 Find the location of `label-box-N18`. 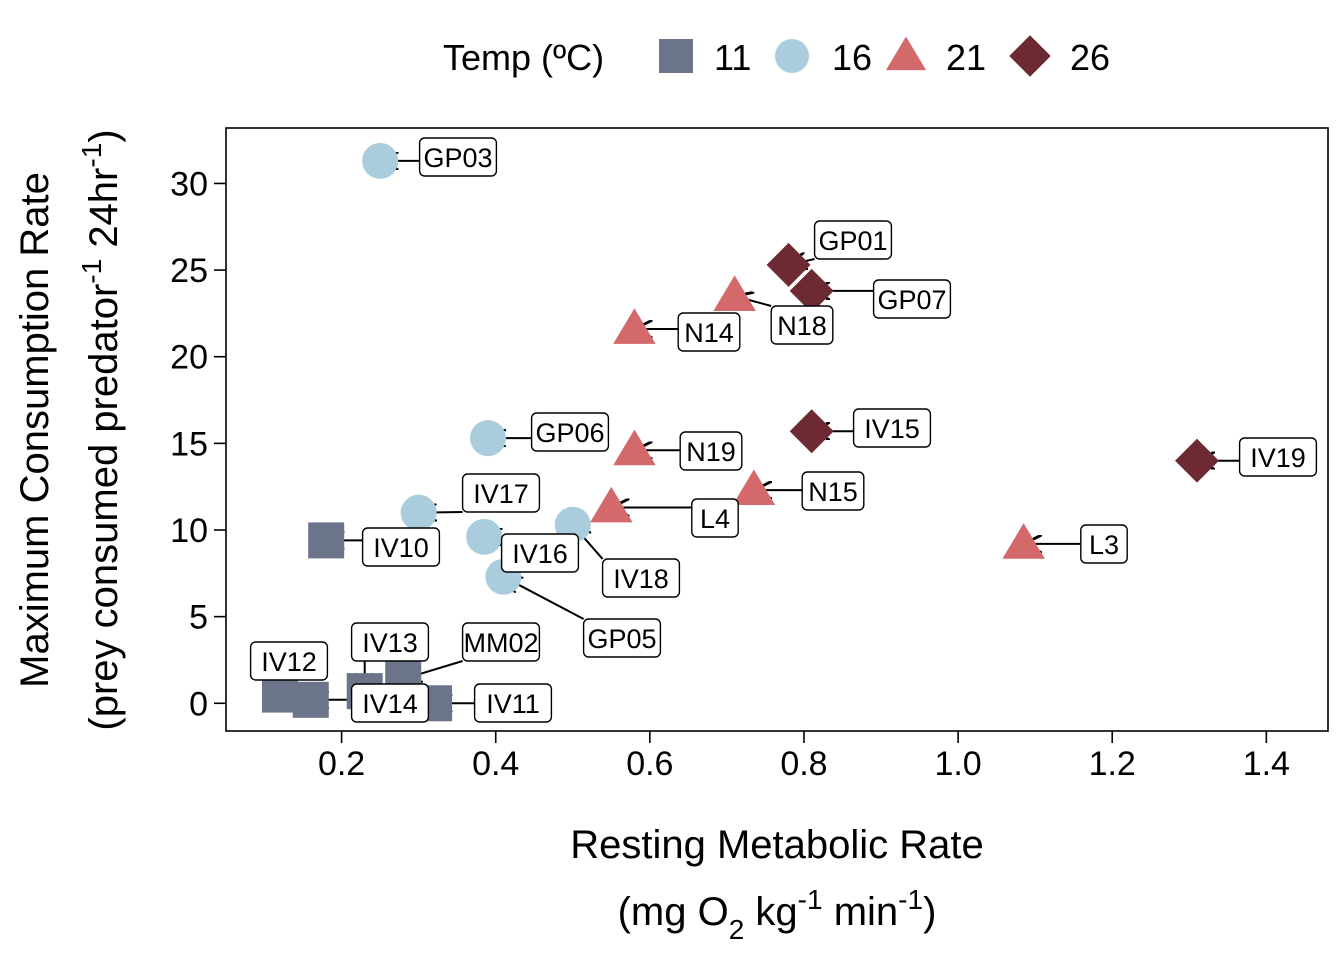

label-box-N18 is located at coordinates (802, 325).